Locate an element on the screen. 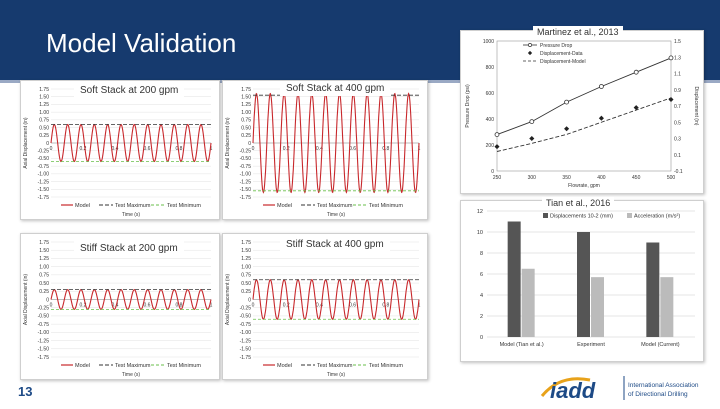 Image resolution: width=720 pixels, height=409 pixels. x-axis-label: Flowrate, gpm is located at coordinates (584, 186).